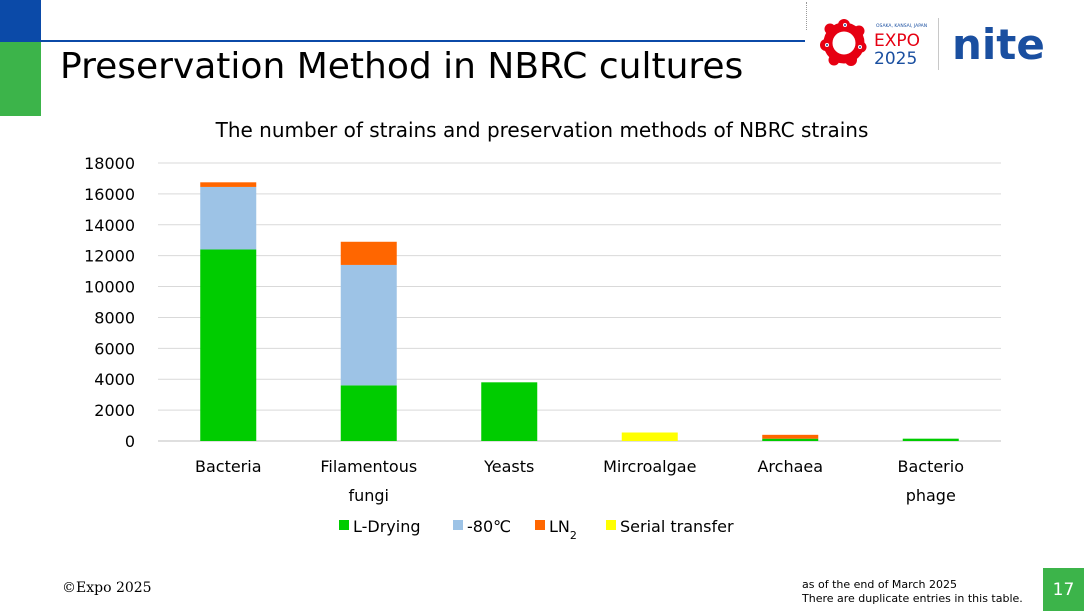 The height and width of the screenshot is (611, 1084). Describe the element at coordinates (806, 16) in the screenshot. I see `header-dotted-divider` at that location.